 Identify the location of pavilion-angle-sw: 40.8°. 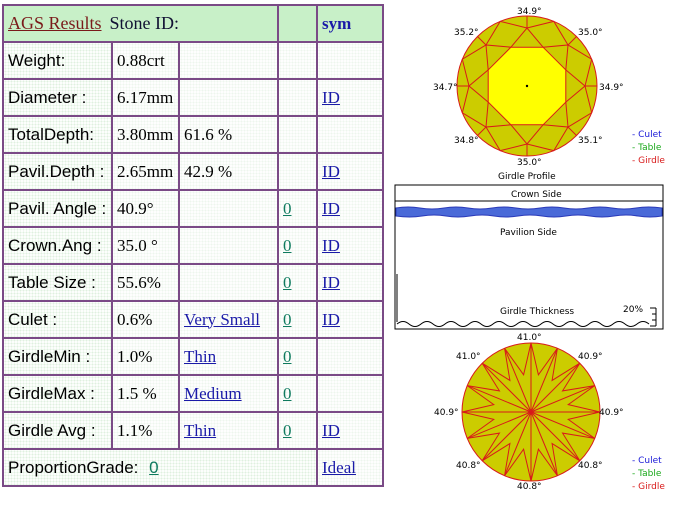
(468, 466).